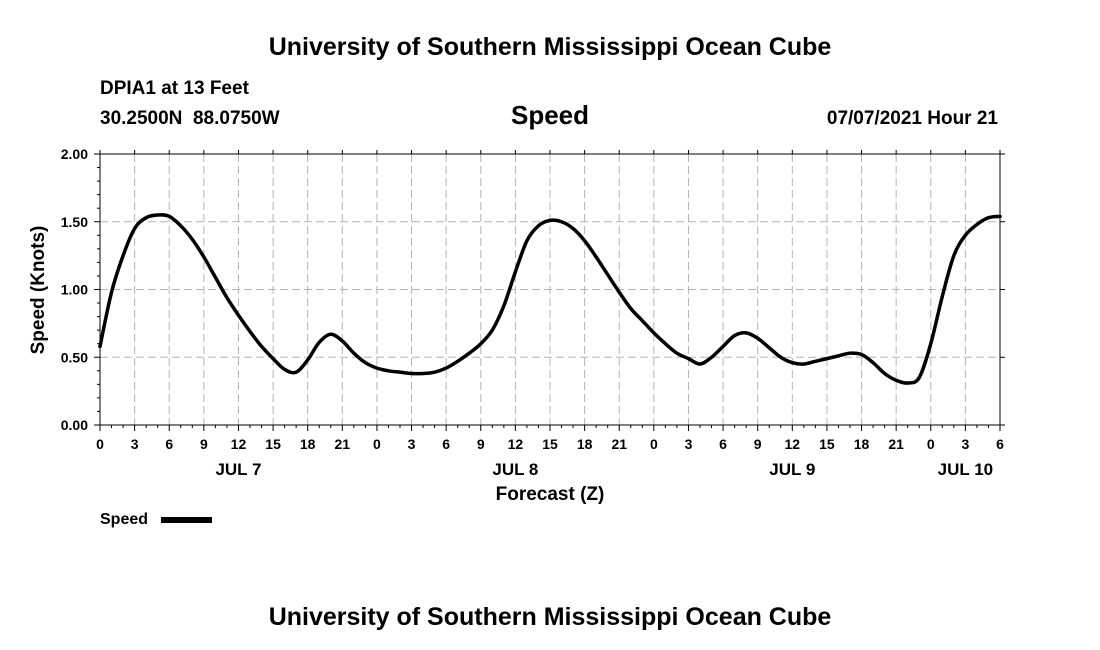 The height and width of the screenshot is (650, 1100). What do you see at coordinates (792, 469) in the screenshot?
I see `day-label: JUL 9` at bounding box center [792, 469].